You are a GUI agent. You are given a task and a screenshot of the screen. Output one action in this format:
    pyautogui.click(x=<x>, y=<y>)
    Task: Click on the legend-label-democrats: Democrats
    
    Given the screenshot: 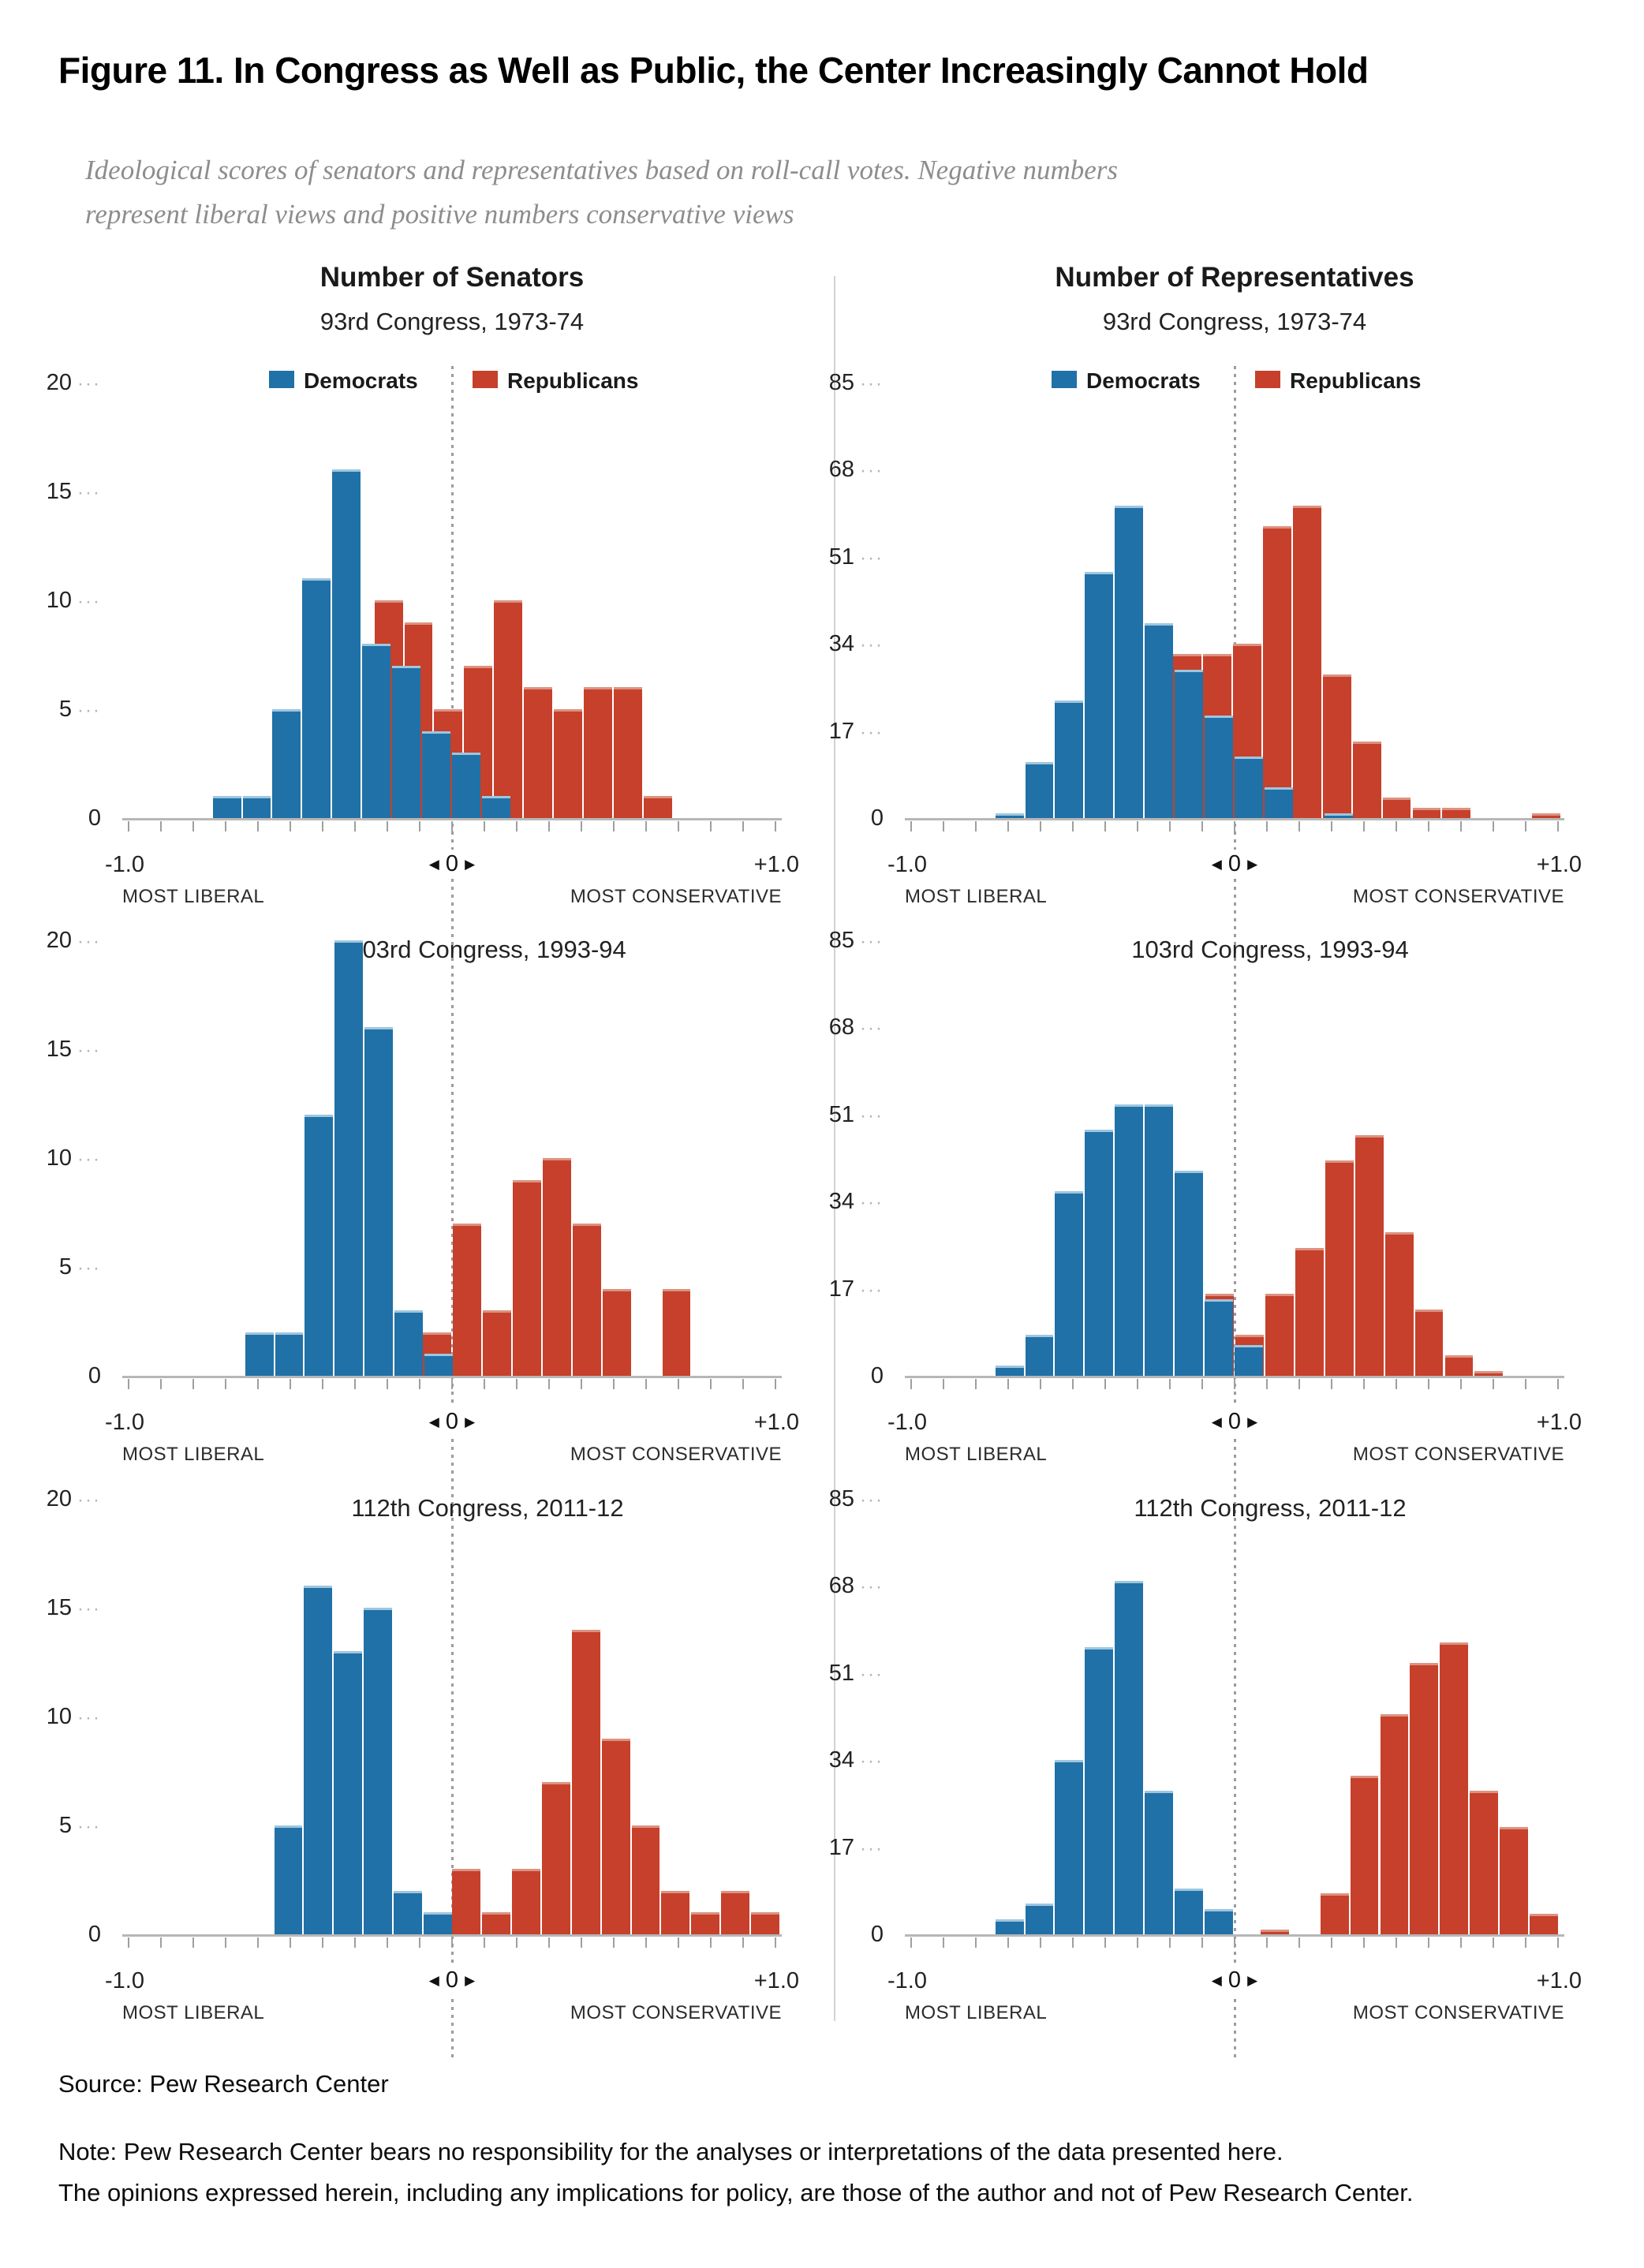 What is the action you would take?
    pyautogui.click(x=361, y=380)
    